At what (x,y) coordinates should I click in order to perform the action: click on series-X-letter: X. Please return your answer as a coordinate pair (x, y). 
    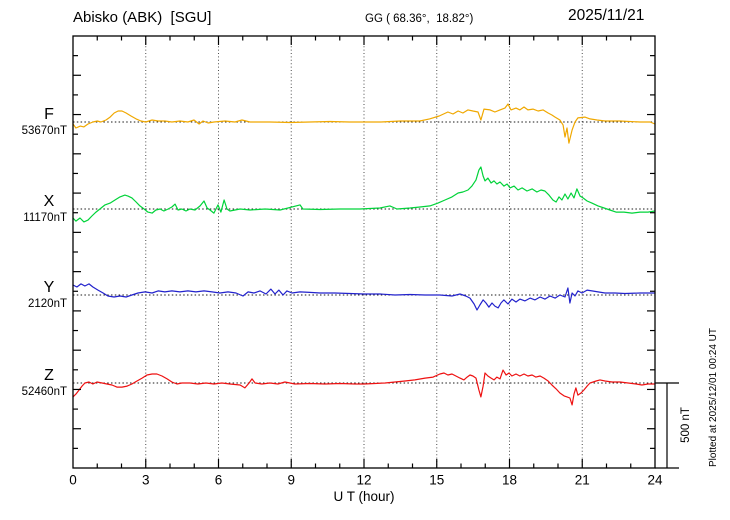
    Looking at the image, I should click on (49, 201).